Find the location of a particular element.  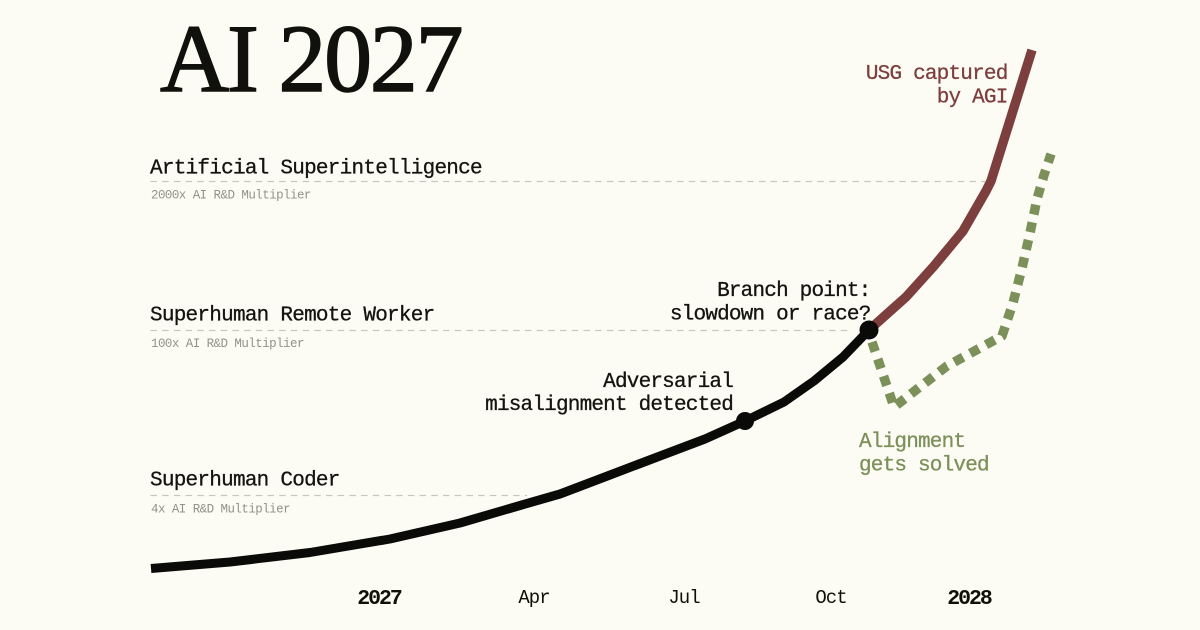

svg-text: USG captured is located at coordinates (937, 74).